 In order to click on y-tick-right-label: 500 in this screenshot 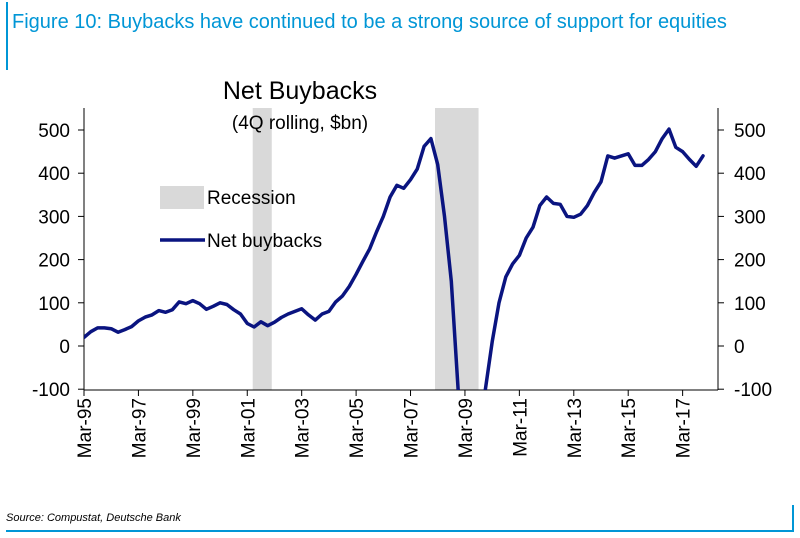, I will do `click(750, 131)`.